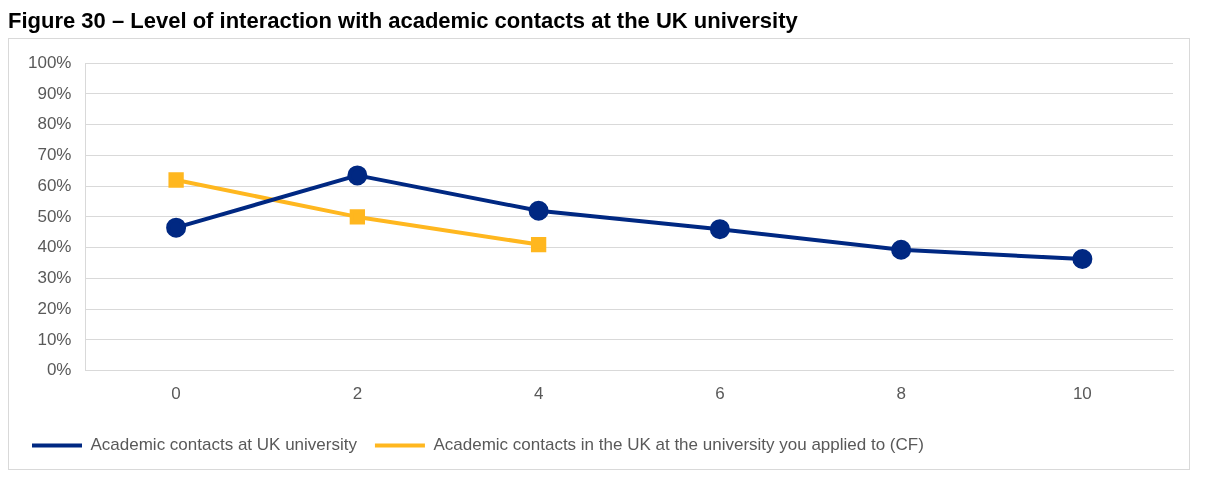 Image resolution: width=1205 pixels, height=493 pixels. I want to click on y-tick-label: 30%, so click(54, 278).